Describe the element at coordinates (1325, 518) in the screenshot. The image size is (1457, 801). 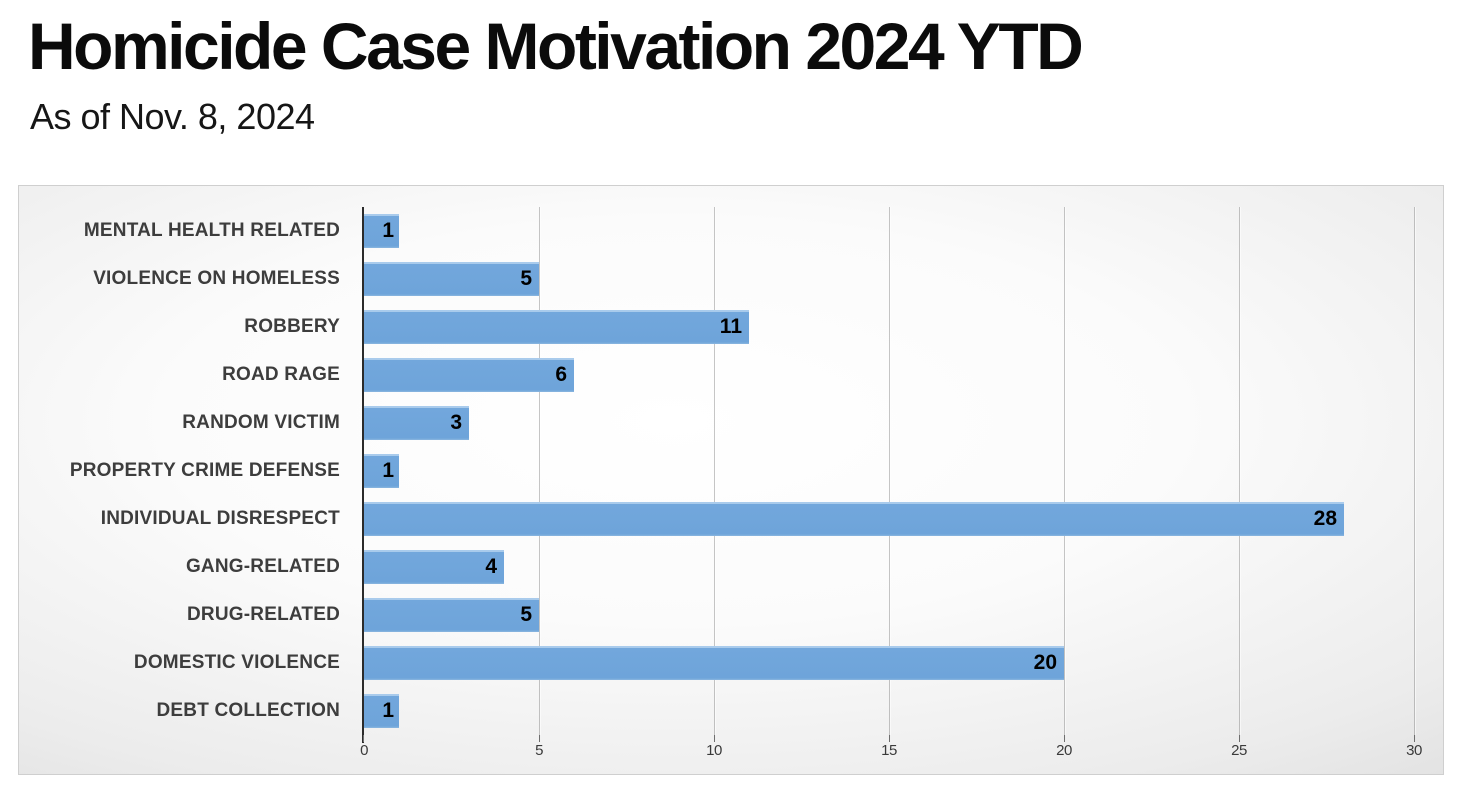
I see `bar-value-label: 28` at that location.